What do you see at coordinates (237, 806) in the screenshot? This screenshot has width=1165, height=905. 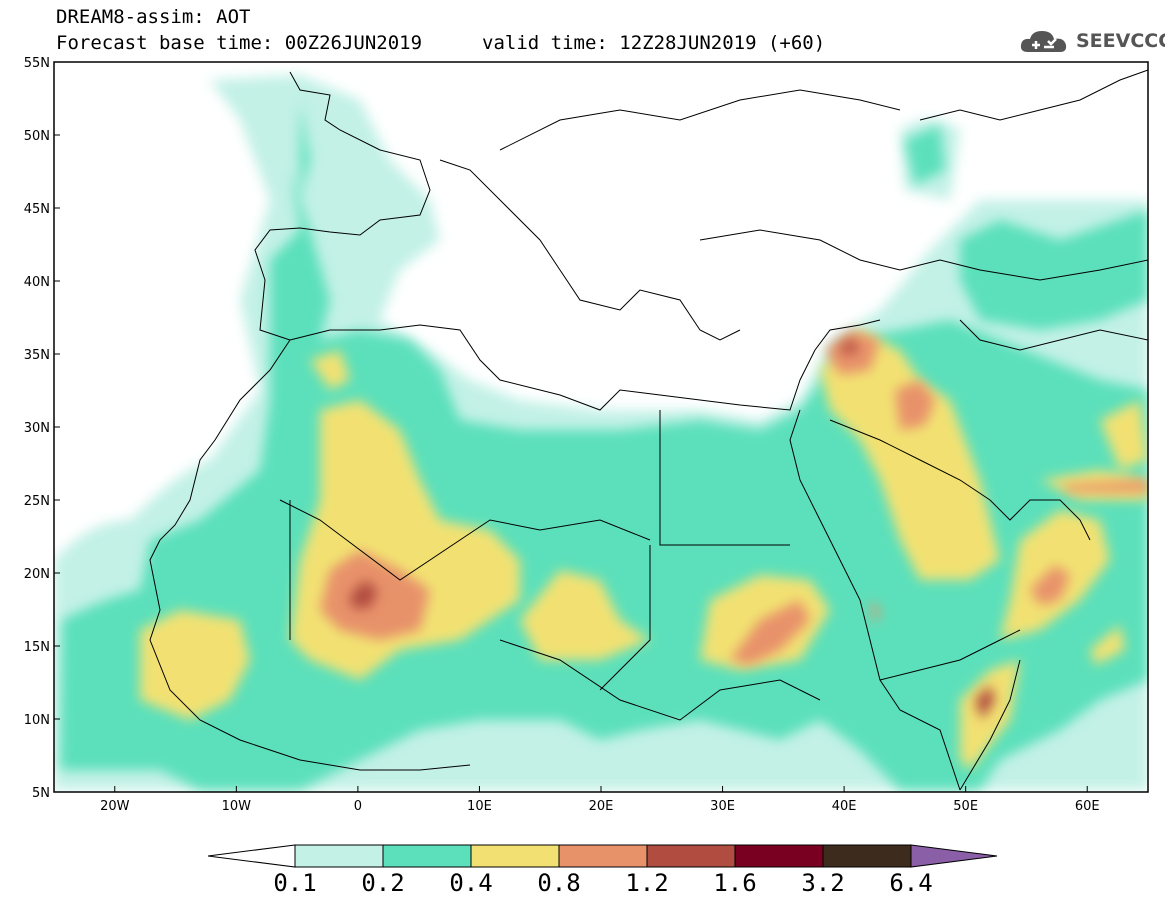 I see `lon-tick-label: 10W` at bounding box center [237, 806].